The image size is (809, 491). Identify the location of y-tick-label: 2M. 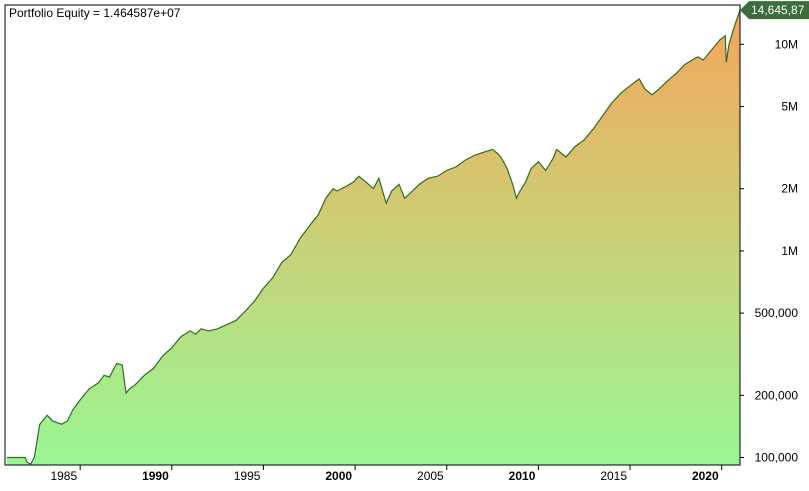
(789, 189).